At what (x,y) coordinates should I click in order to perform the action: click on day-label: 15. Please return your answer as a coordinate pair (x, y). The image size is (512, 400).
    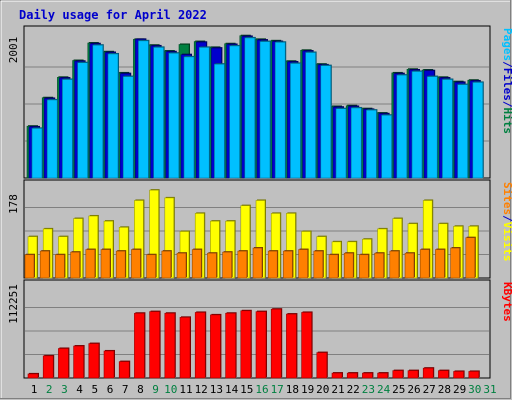
    Looking at the image, I should click on (246, 389).